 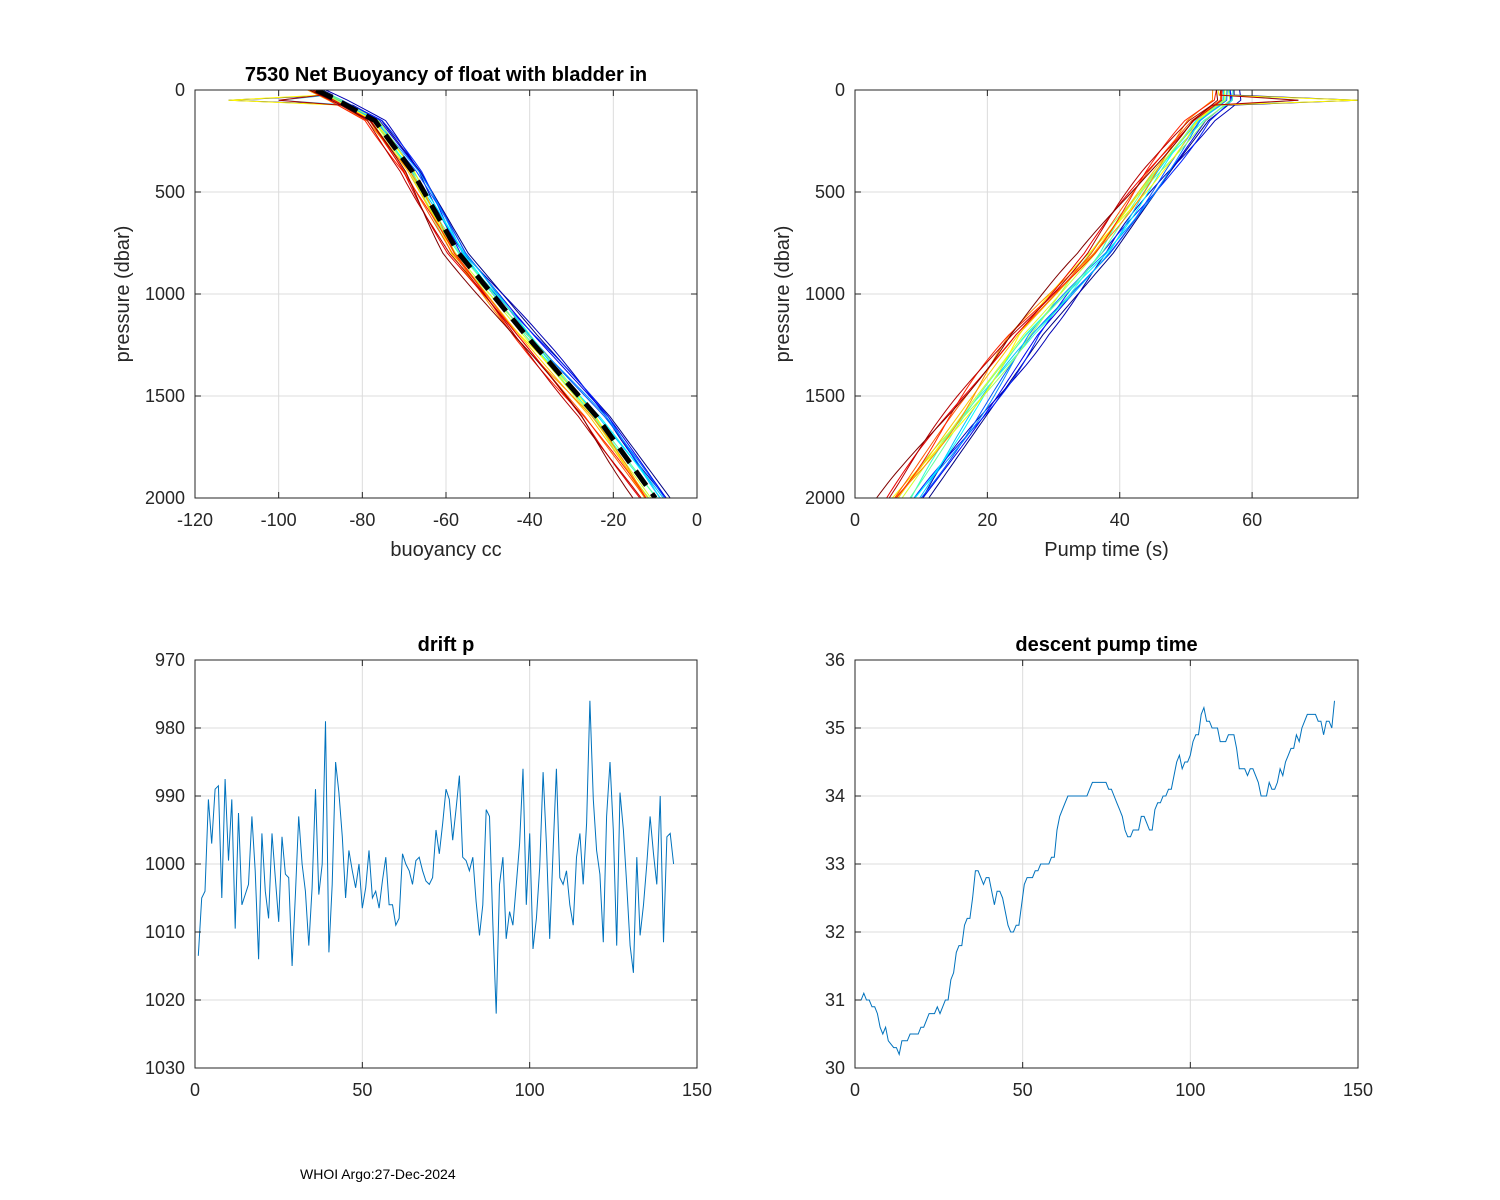 I want to click on y-tick-label: 970, so click(x=170, y=660).